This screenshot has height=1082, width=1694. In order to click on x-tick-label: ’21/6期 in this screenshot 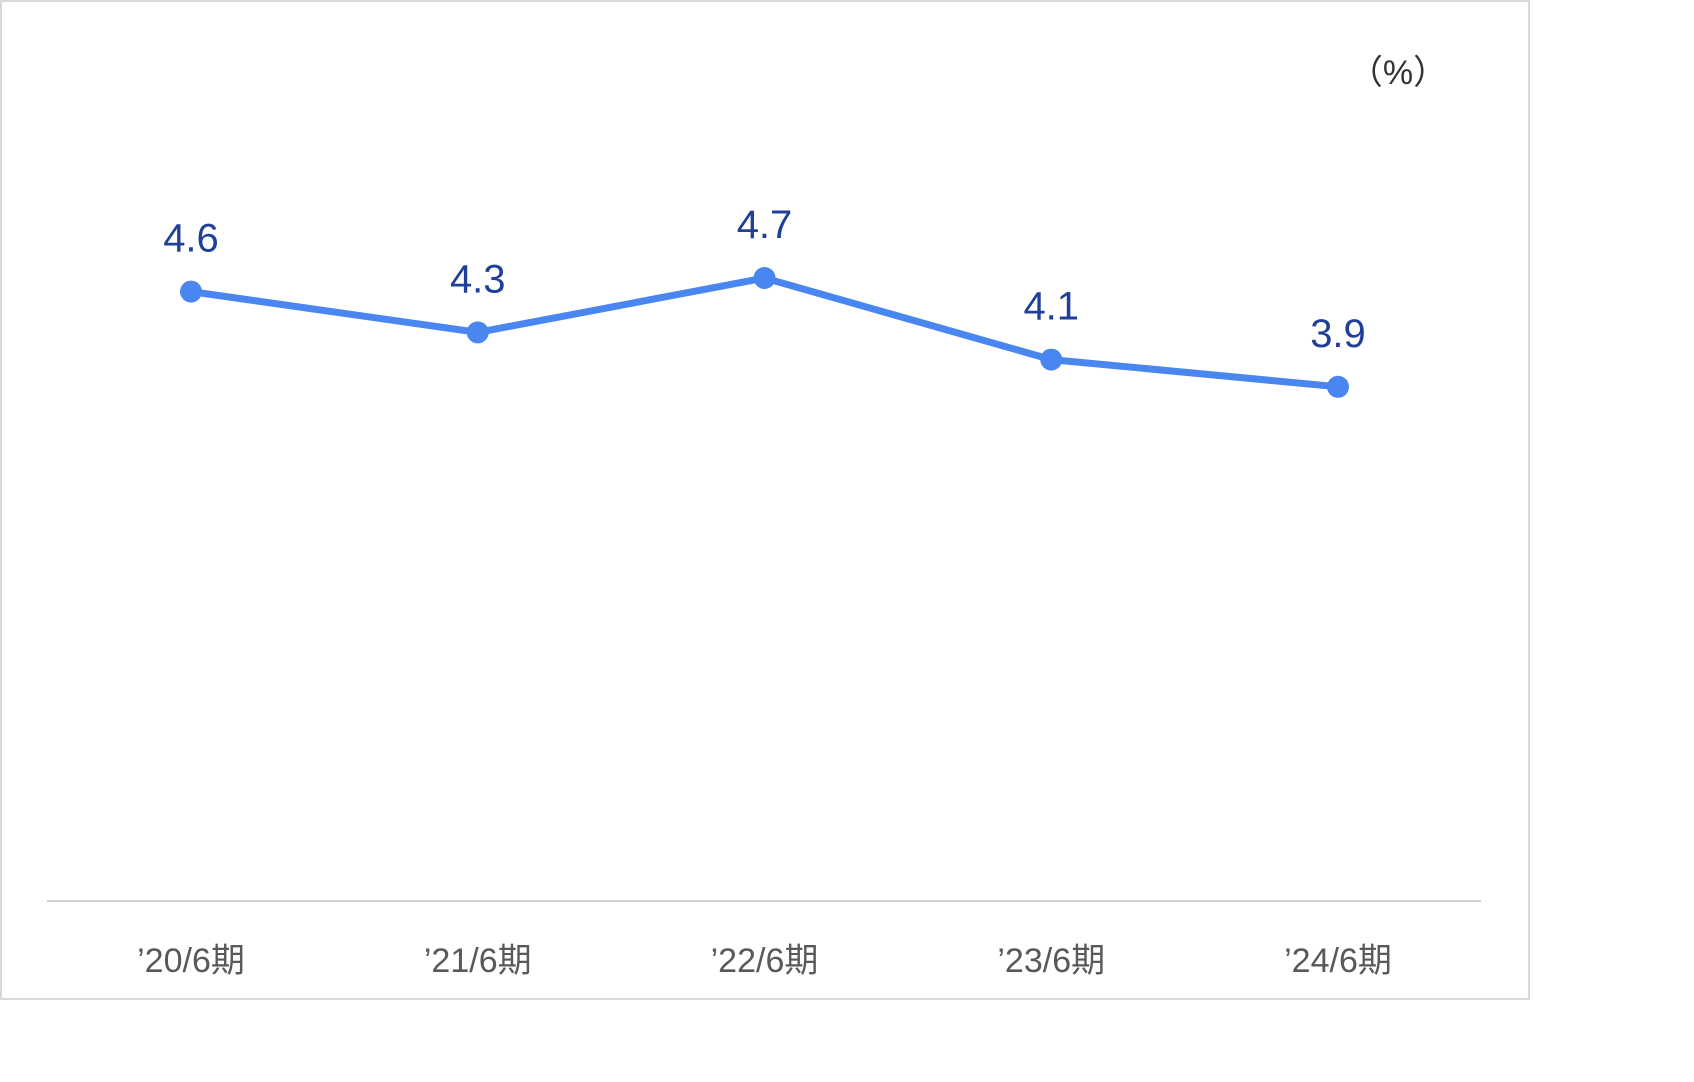, I will do `click(478, 961)`.